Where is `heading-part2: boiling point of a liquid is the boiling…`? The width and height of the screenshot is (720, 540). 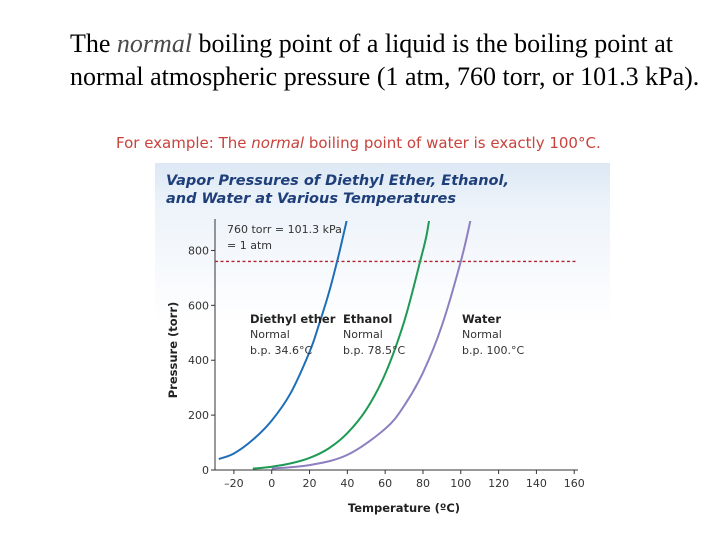 heading-part2: boiling point of a liquid is the boiling… is located at coordinates (385, 60).